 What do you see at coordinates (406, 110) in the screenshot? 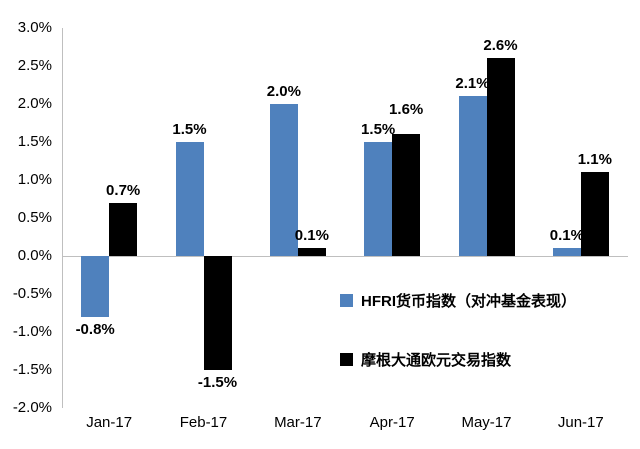
I see `bar-data-label: 1.6%` at bounding box center [406, 110].